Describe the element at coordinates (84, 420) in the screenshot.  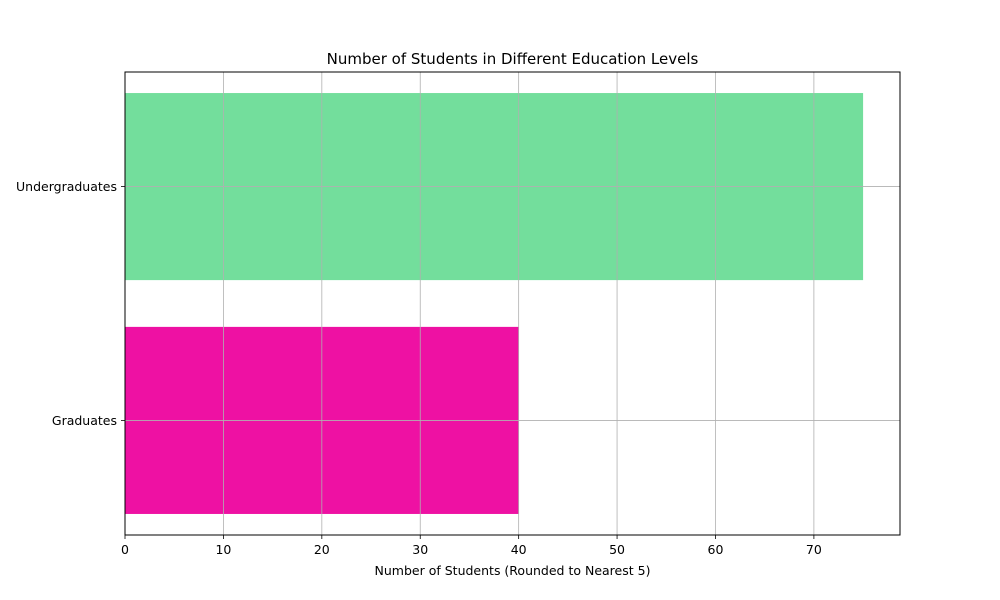
I see `y-tick-label: Graduates` at that location.